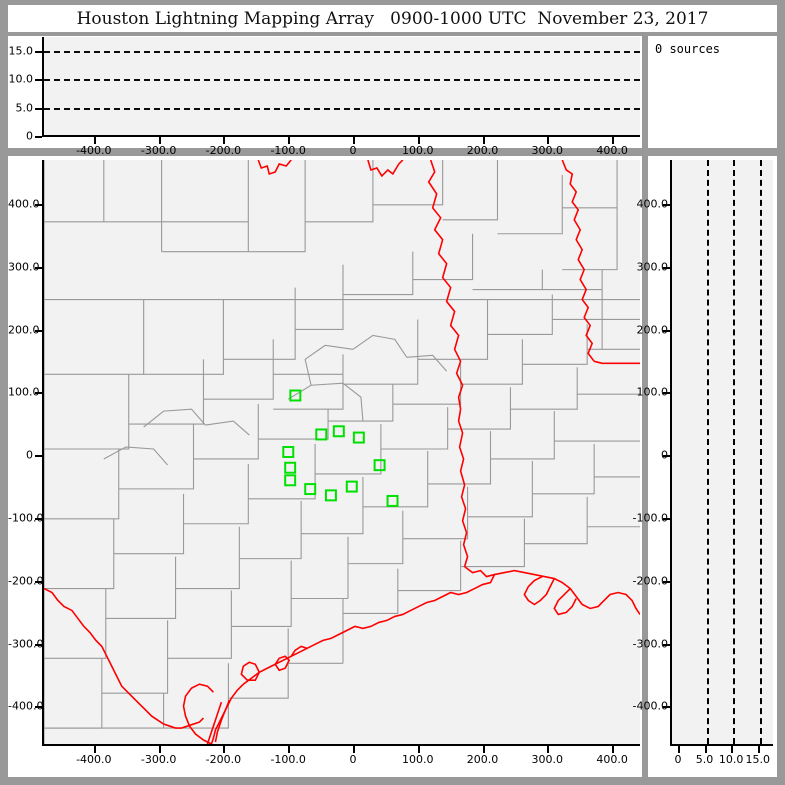 The image size is (785, 785). What do you see at coordinates (24, 392) in the screenshot?
I see `y-tick-label: 100.0` at bounding box center [24, 392].